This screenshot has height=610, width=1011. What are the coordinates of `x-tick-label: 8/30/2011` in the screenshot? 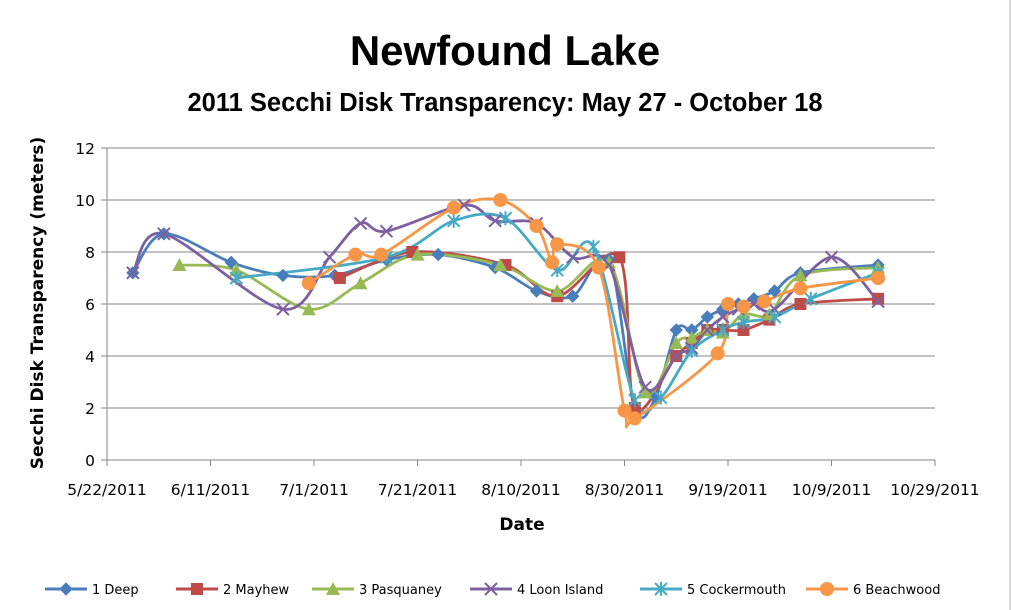 It's located at (624, 490).